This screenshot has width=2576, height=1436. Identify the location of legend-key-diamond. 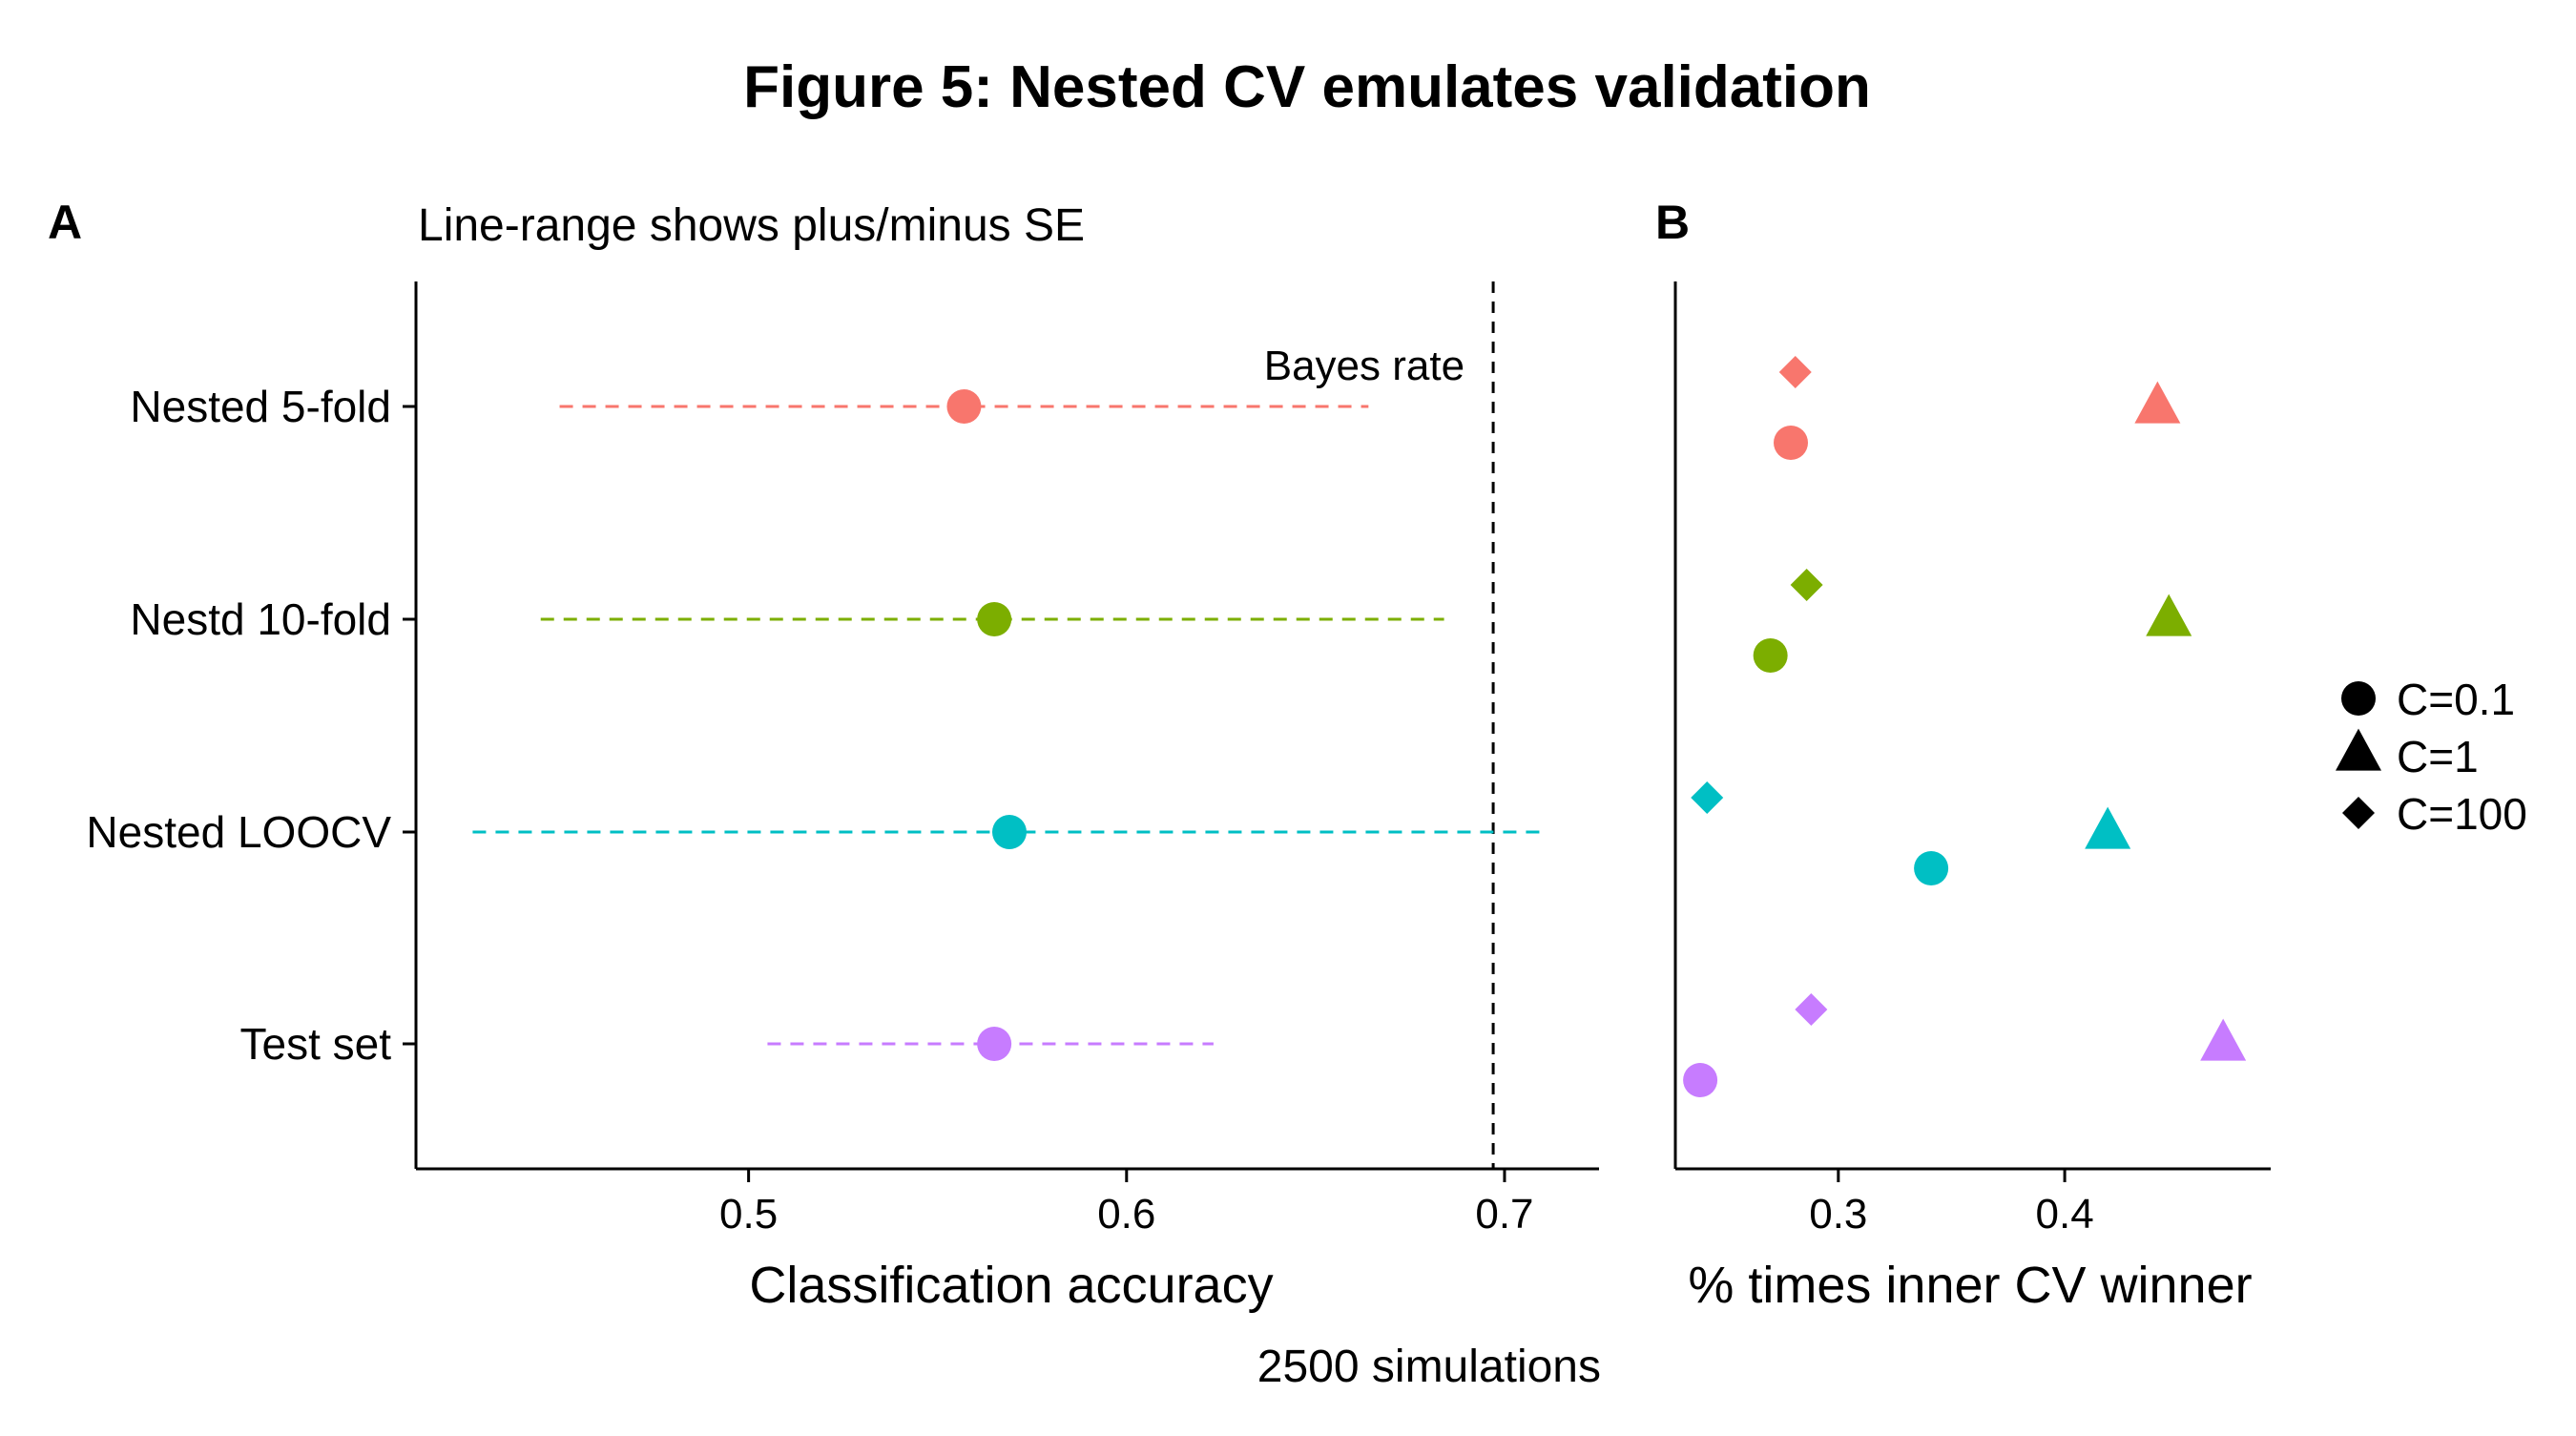
(2358, 813).